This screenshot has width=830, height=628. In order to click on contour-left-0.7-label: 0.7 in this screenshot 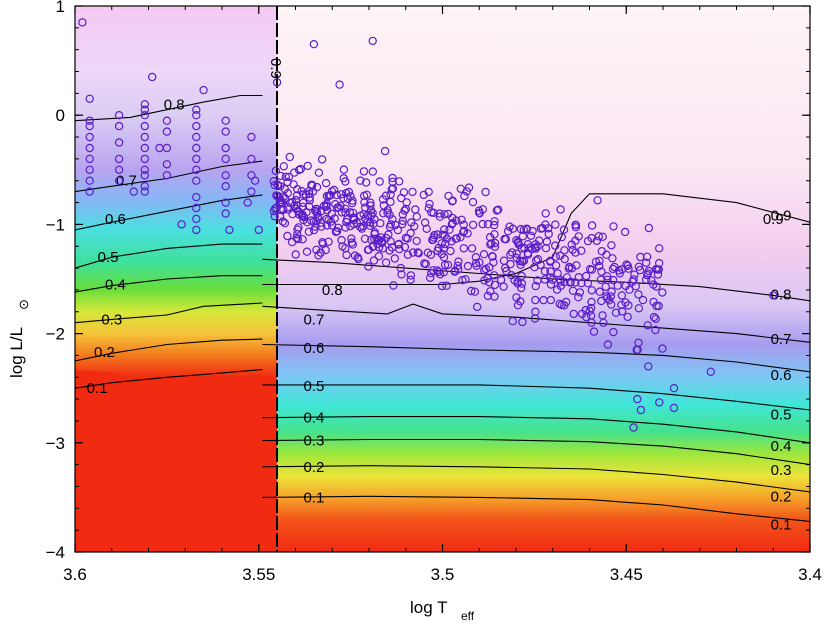, I will do `click(126, 181)`.